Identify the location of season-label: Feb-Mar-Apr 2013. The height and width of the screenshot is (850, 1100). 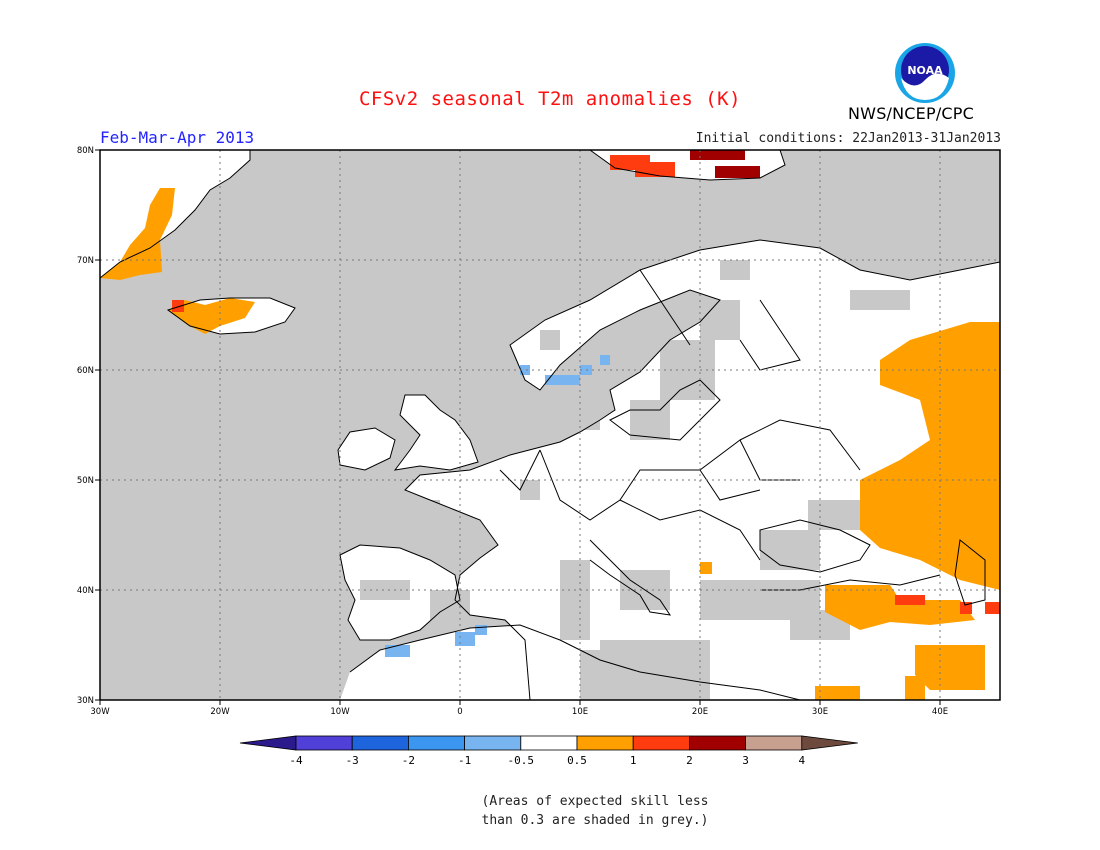
(177, 137).